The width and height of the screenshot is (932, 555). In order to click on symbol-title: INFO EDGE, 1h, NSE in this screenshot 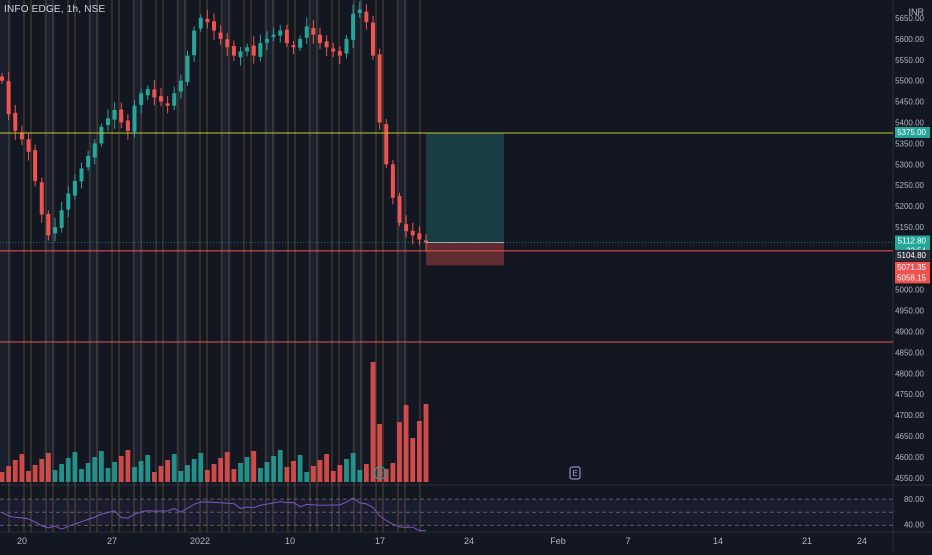, I will do `click(55, 9)`.